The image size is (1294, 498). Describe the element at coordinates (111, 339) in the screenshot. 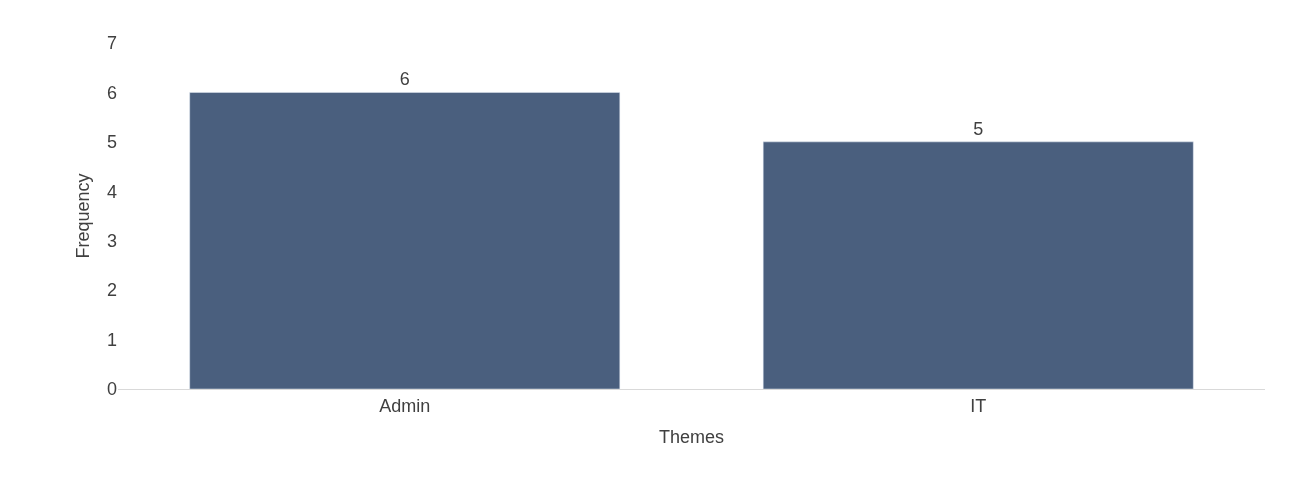

I see `y-tick-label: 1` at that location.